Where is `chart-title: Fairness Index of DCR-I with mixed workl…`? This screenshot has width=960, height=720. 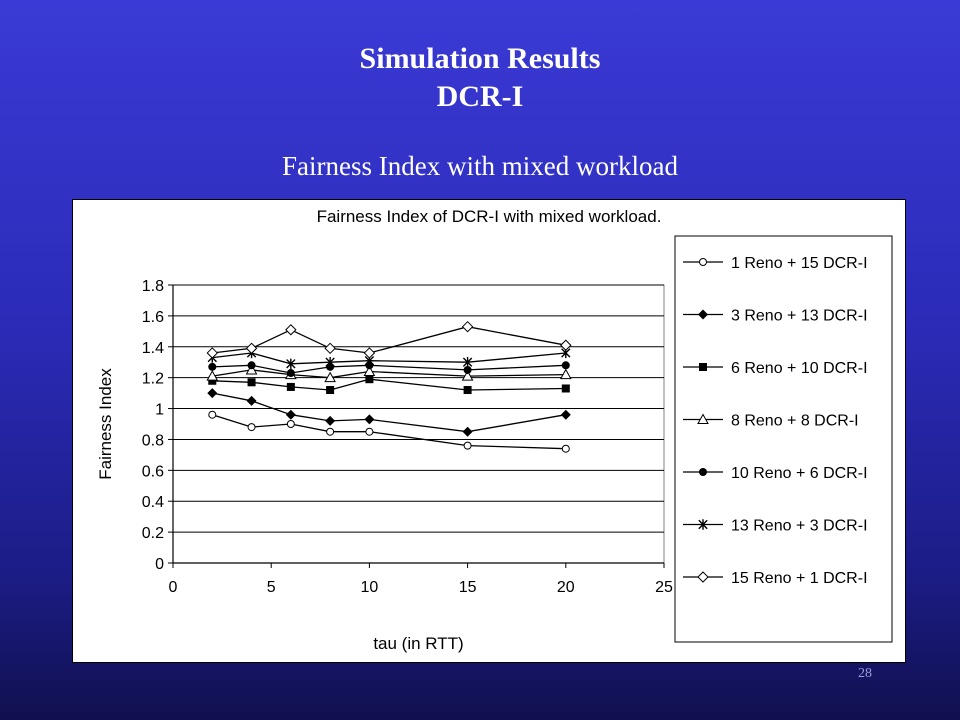 chart-title: Fairness Index of DCR-I with mixed workl… is located at coordinates (489, 216).